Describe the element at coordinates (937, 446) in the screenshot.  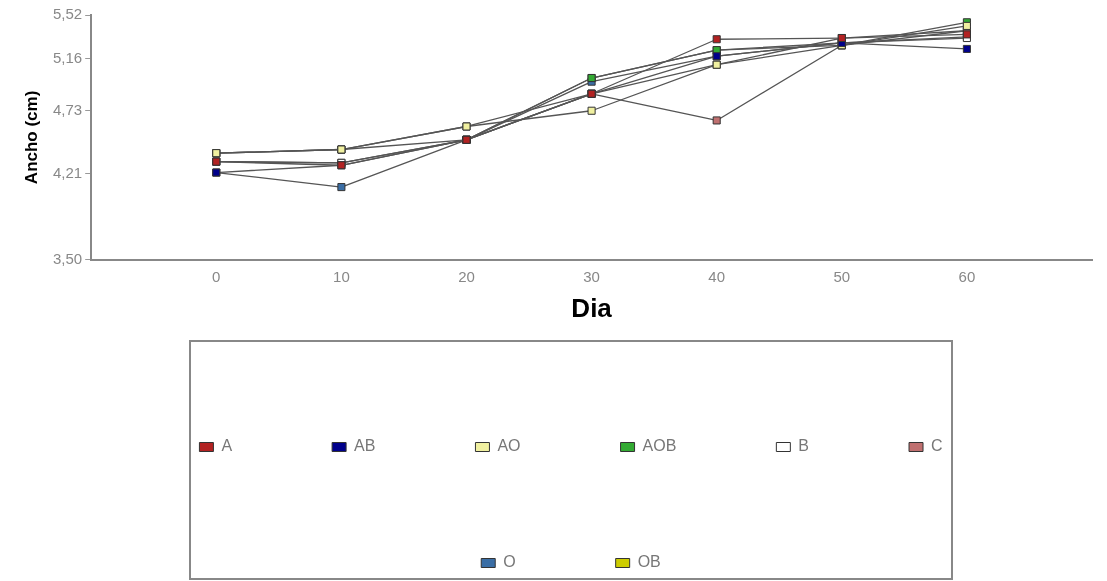
I see `legend-label: C` at that location.